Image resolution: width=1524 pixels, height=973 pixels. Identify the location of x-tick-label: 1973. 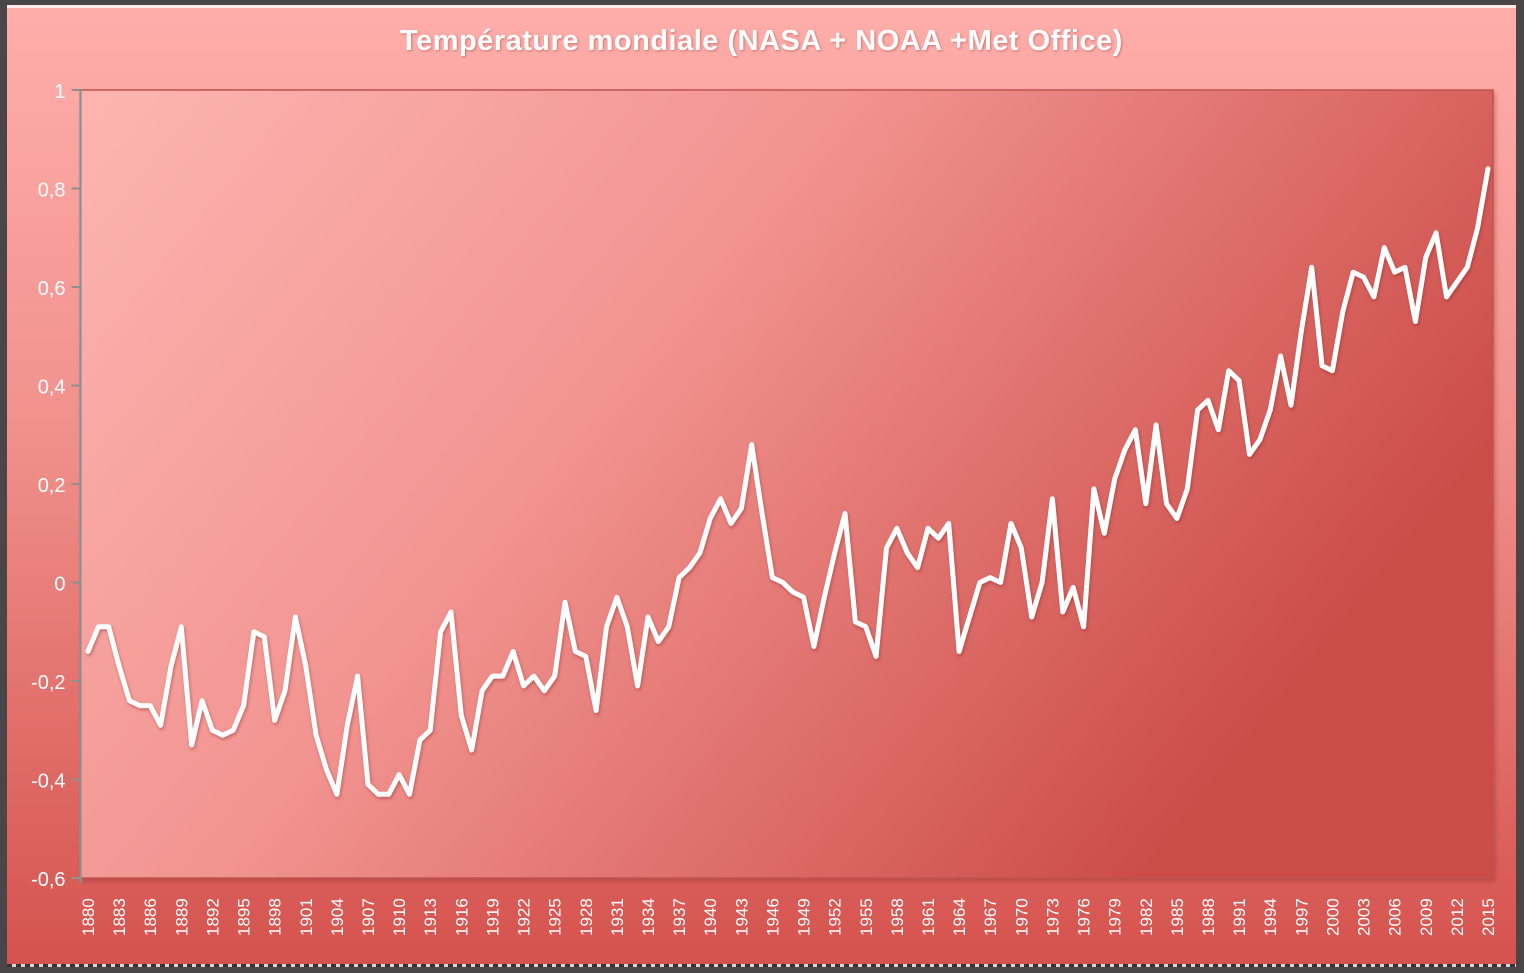
(1052, 917).